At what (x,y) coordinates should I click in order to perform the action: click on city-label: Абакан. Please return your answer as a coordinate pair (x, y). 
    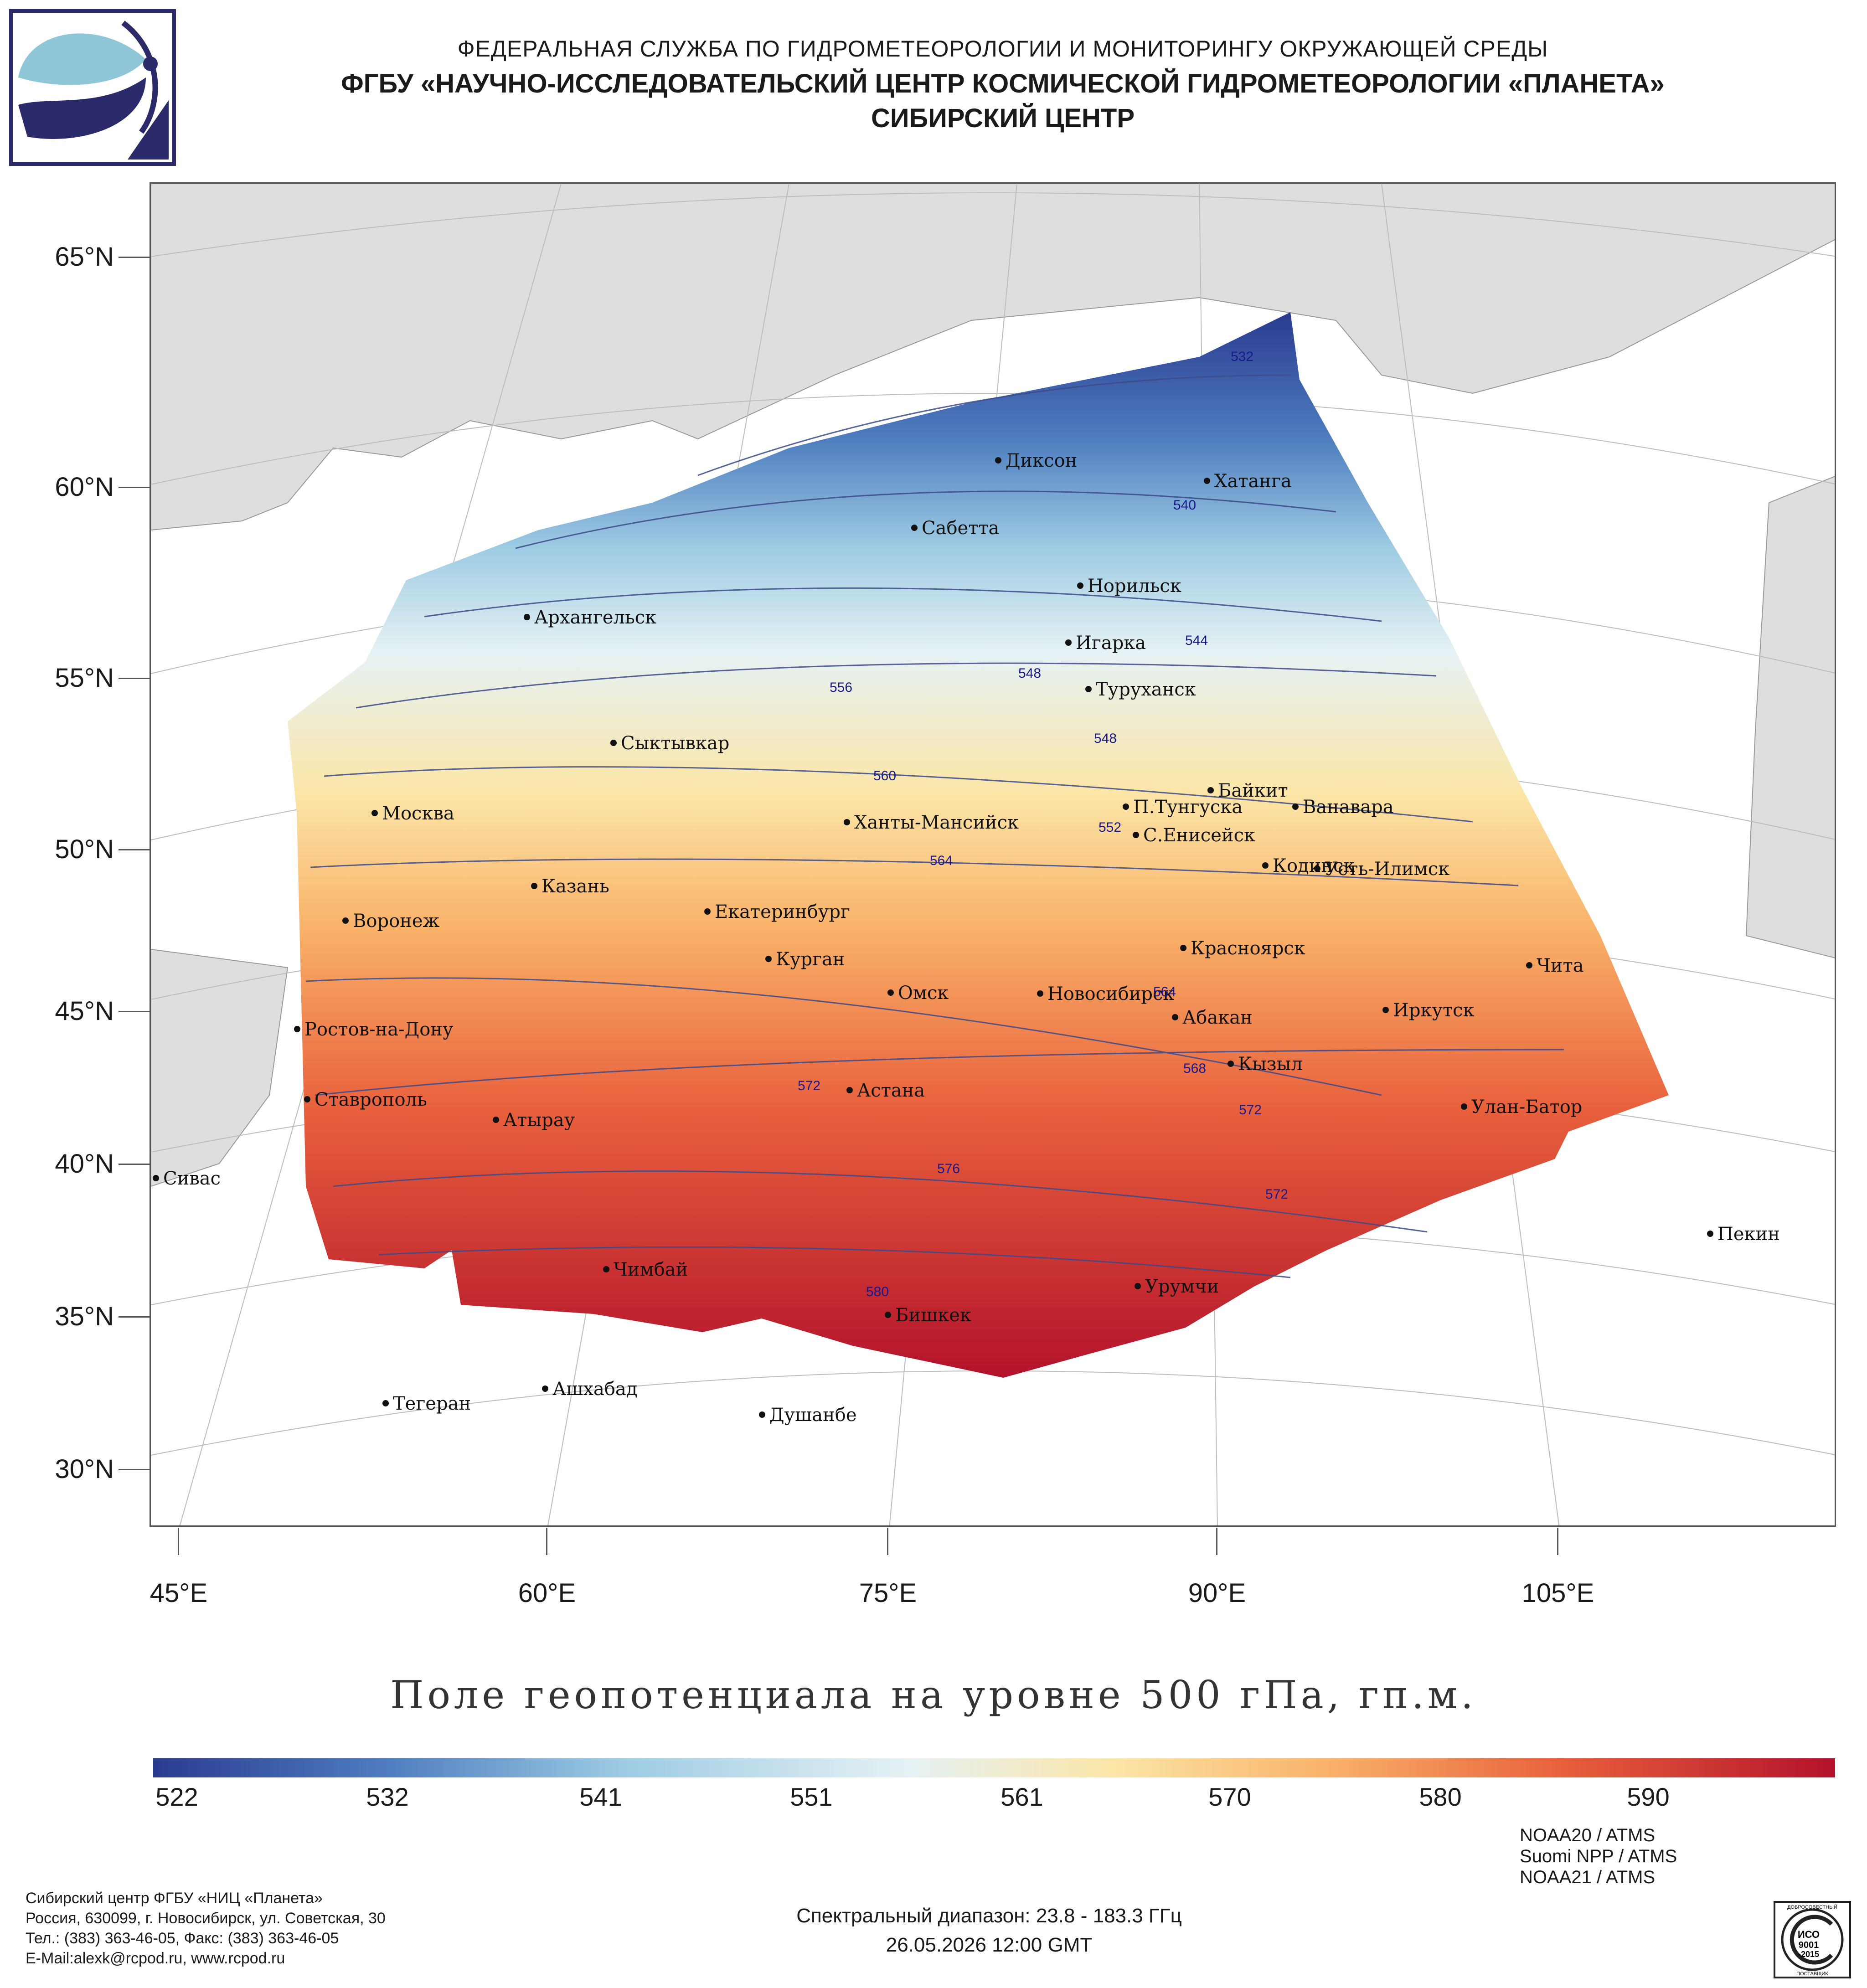
    Looking at the image, I should click on (1217, 1018).